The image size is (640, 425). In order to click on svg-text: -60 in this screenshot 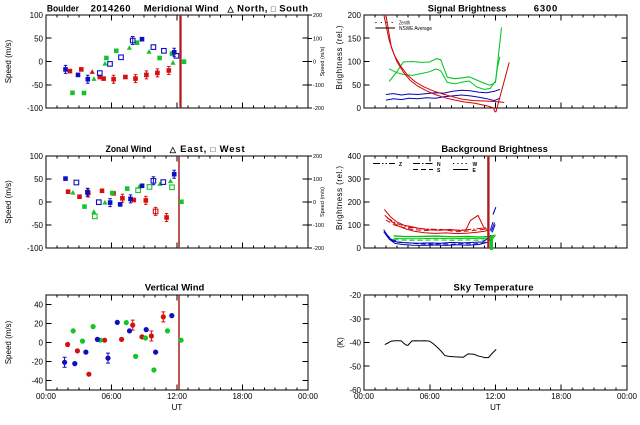, I will do `click(355, 390)`.